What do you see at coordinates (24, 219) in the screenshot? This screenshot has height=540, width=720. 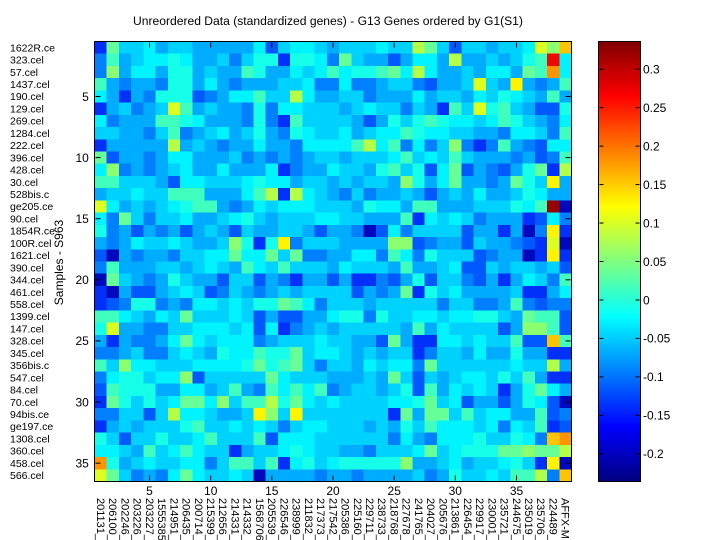 I see `svg-text: 90.cel` at bounding box center [24, 219].